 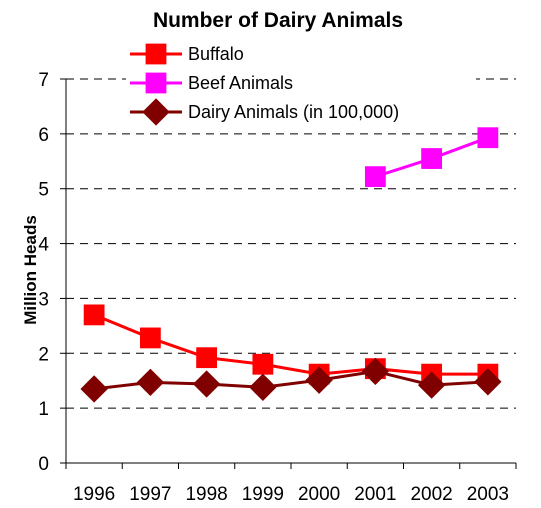 I want to click on y-tick-label: 6, so click(x=43, y=135).